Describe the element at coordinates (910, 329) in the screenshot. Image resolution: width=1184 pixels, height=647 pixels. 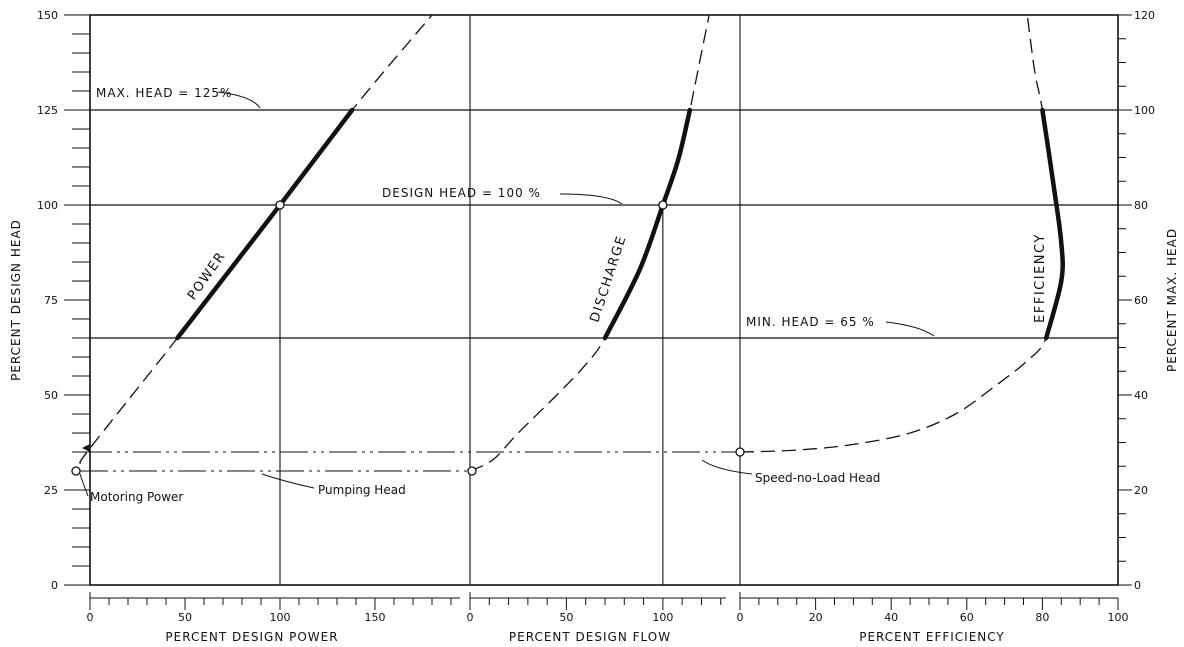
I see `min-head-leader` at that location.